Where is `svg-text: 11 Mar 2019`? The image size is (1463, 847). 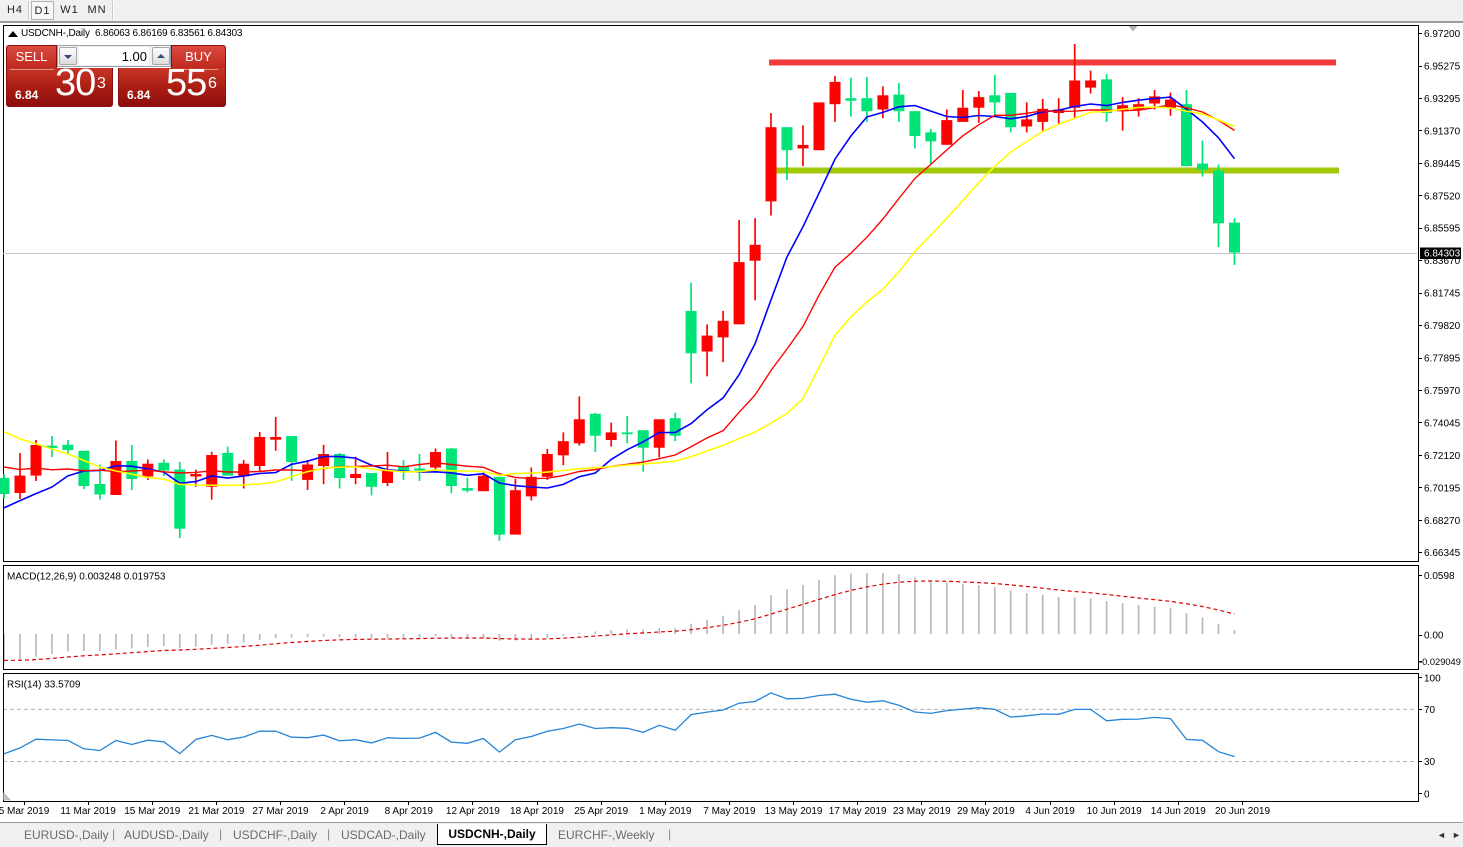
svg-text: 11 Mar 2019 is located at coordinates (88, 811).